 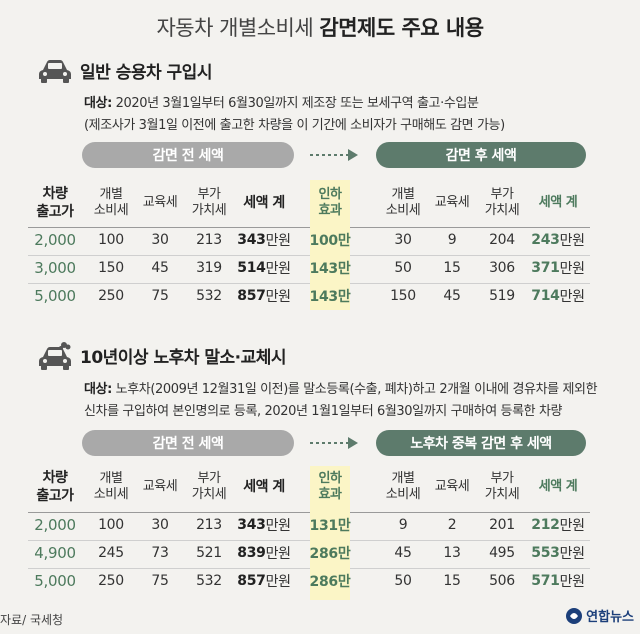 I want to click on after-total-tax: 243 만원, so click(x=558, y=240).